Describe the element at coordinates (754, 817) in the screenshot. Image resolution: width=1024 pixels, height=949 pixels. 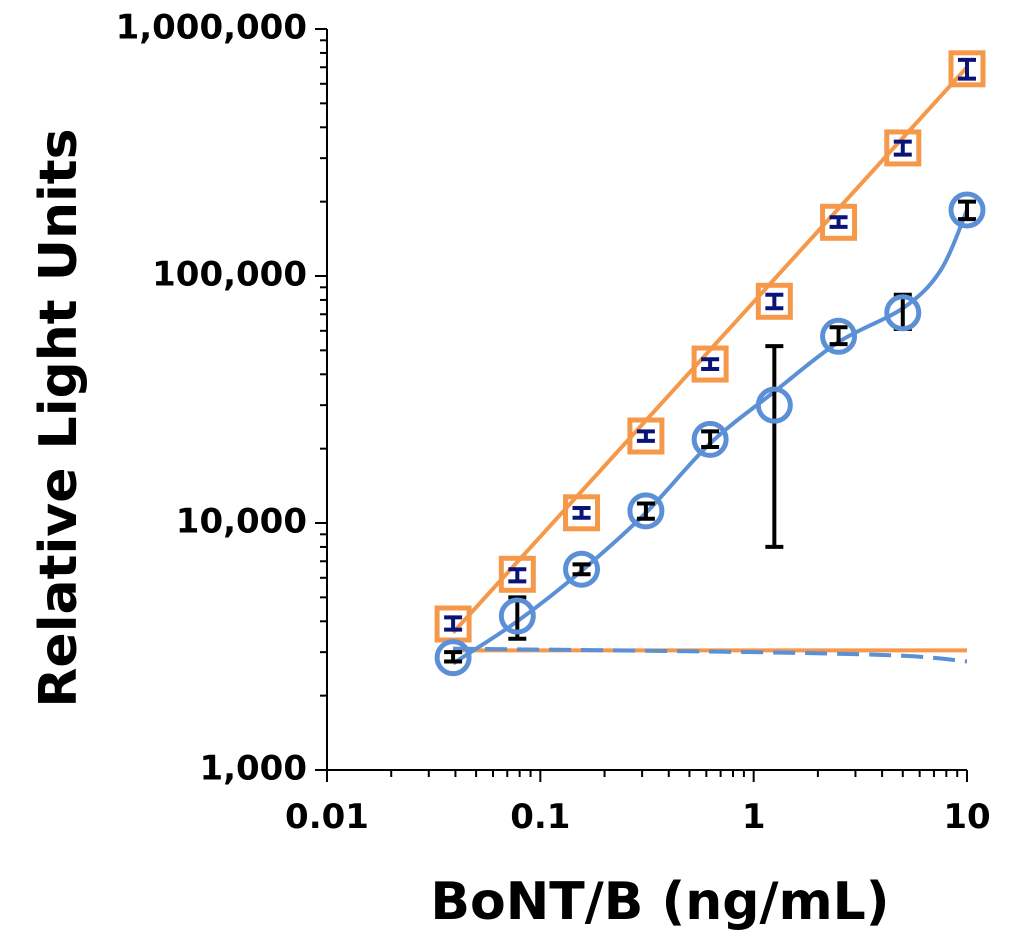
I see `x-tick-label: 1` at that location.